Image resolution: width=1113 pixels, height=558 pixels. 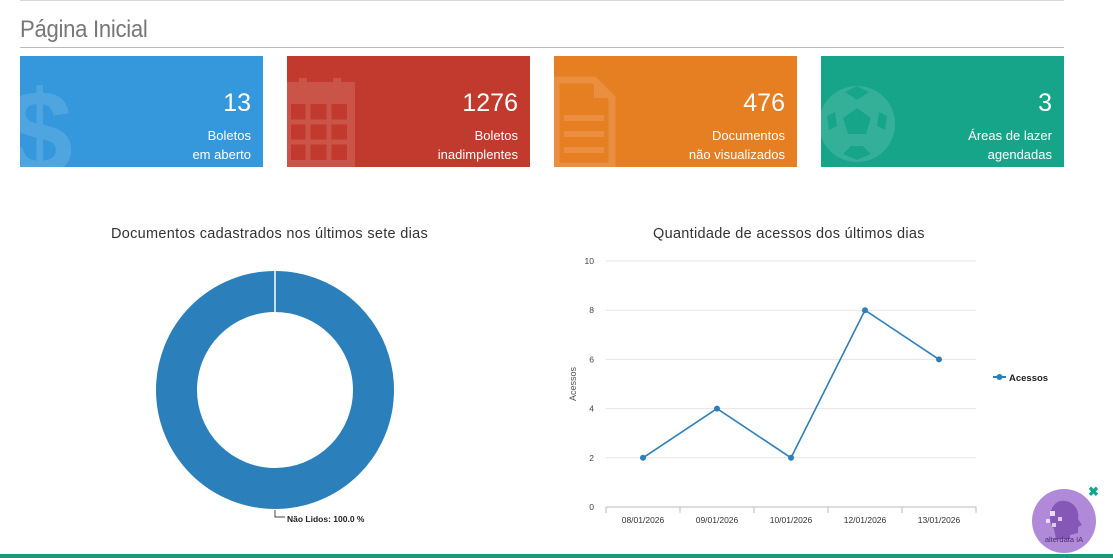 What do you see at coordinates (736, 145) in the screenshot?
I see `card-label: Documentos não visualizados` at bounding box center [736, 145].